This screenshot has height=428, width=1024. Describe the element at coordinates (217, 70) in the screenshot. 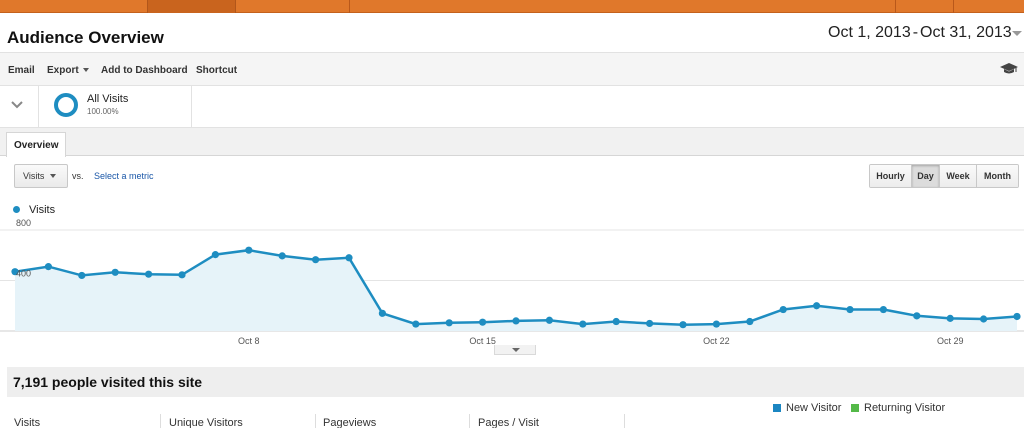

I see `shortcut-button: Shortcut` at that location.